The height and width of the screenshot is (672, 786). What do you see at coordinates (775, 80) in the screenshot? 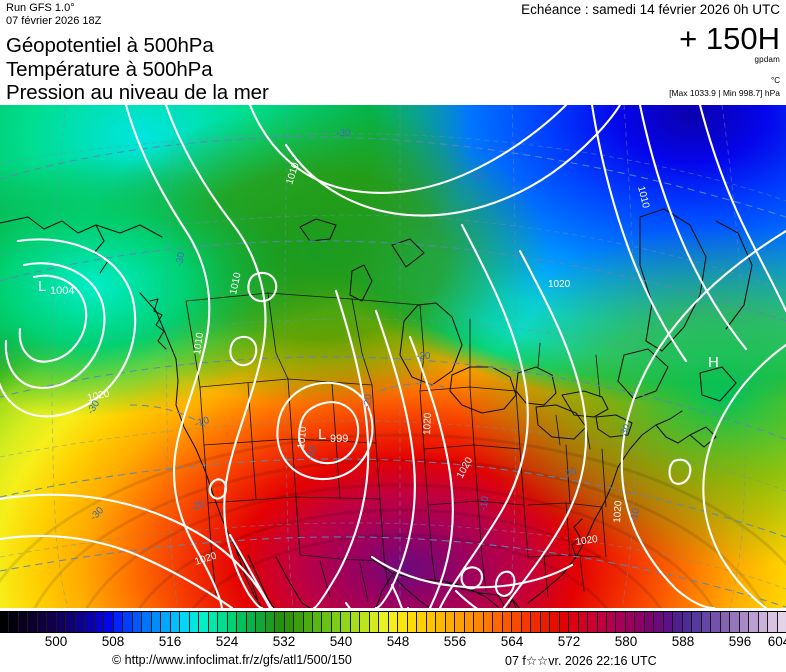
I see `temperature-unit-label: °C` at bounding box center [775, 80].